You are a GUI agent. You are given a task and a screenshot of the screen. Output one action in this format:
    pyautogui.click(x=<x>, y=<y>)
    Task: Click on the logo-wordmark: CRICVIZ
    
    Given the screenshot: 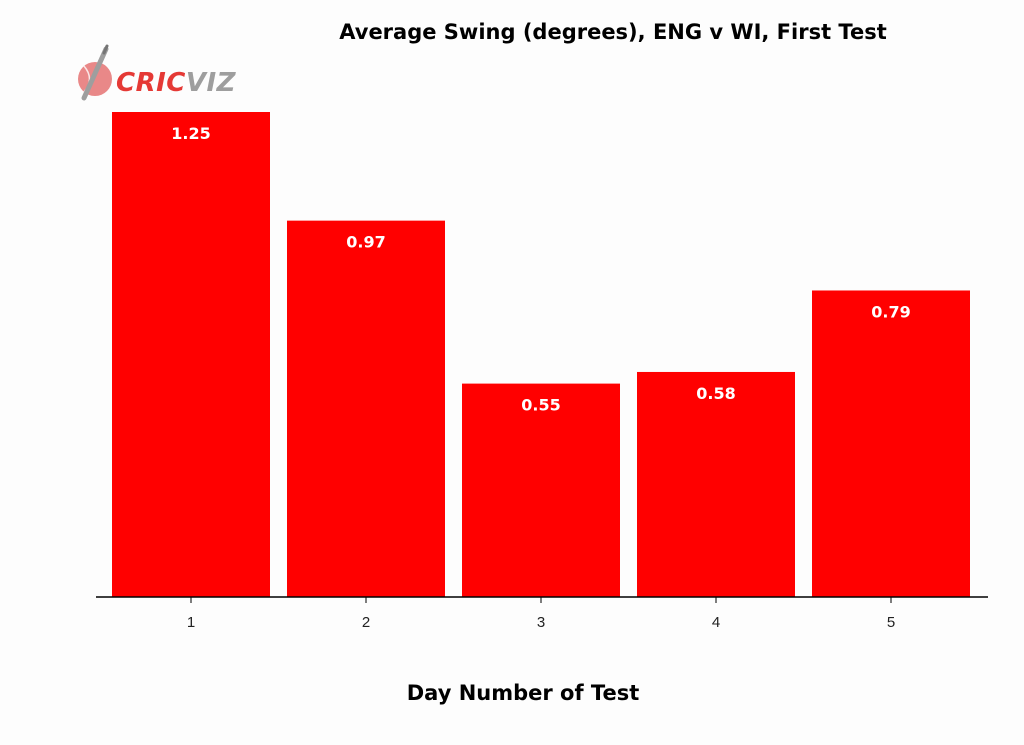 What is the action you would take?
    pyautogui.click(x=176, y=83)
    